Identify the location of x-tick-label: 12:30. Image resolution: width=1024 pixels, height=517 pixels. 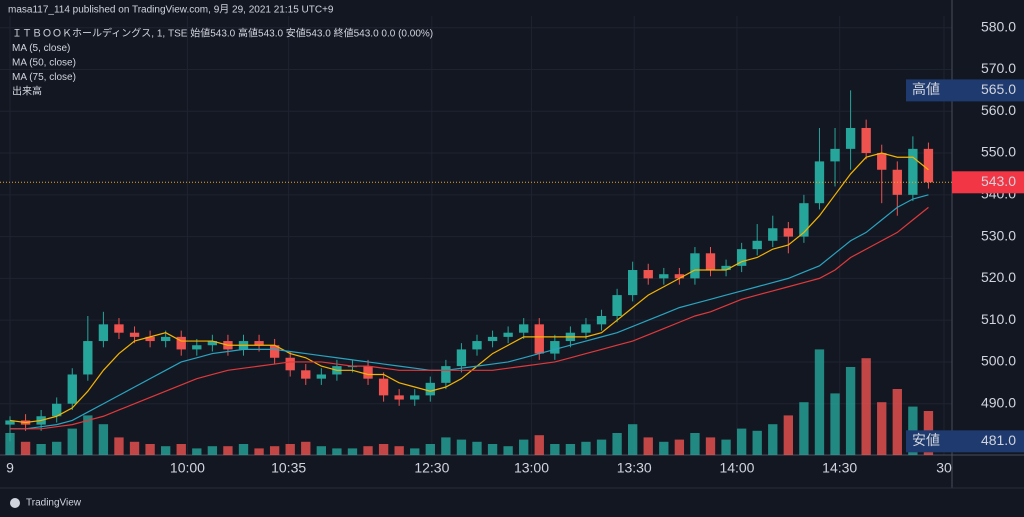
(431, 468).